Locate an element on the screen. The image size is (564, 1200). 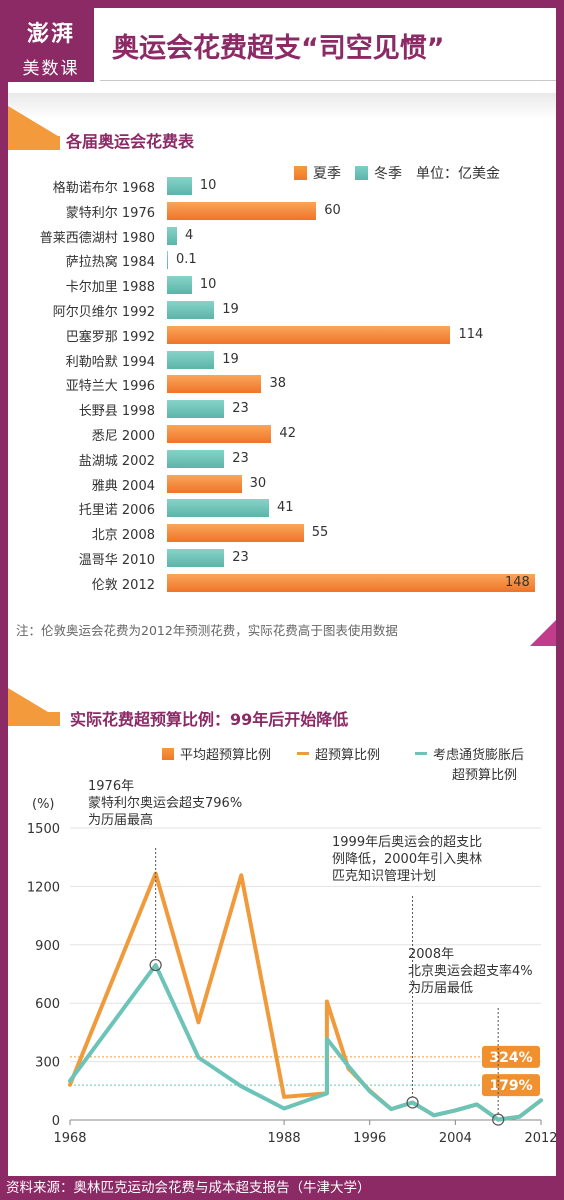
bar-category-label: 长野县 1998 is located at coordinates (116, 412).